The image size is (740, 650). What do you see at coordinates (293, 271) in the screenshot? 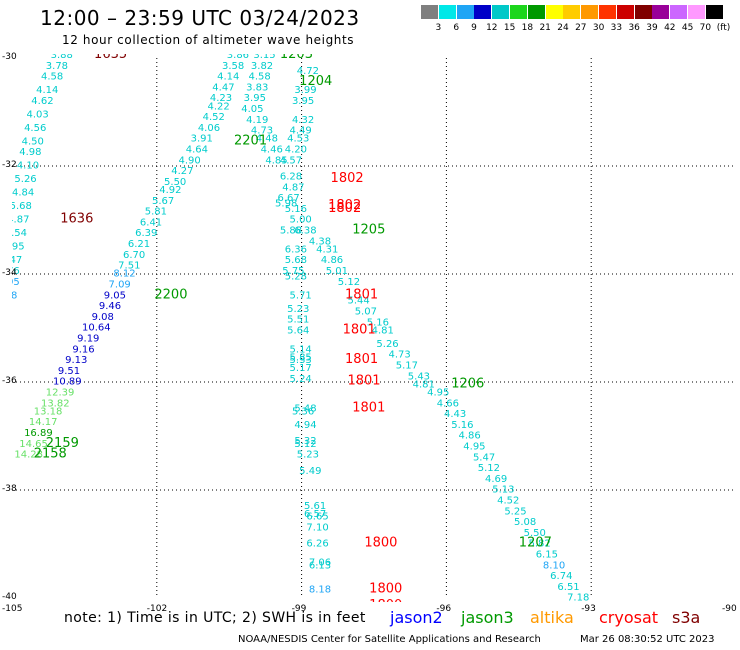
I see `swh-value: 5.75` at bounding box center [293, 271].